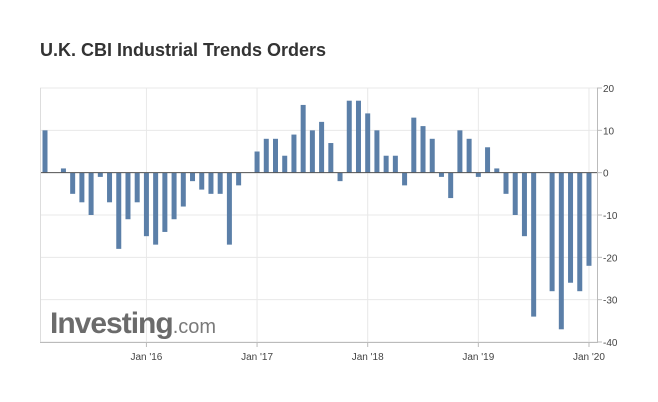 The width and height of the screenshot is (658, 402). I want to click on investing-logo: Investing.com, so click(133, 324).